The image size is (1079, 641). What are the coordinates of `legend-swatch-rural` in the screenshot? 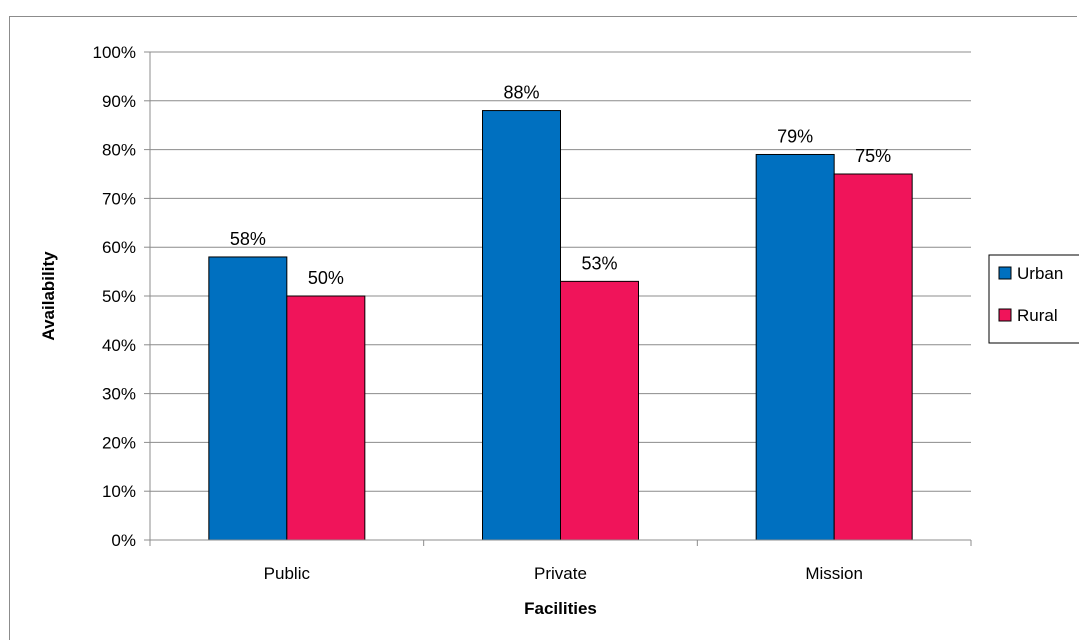 It's located at (1005, 315).